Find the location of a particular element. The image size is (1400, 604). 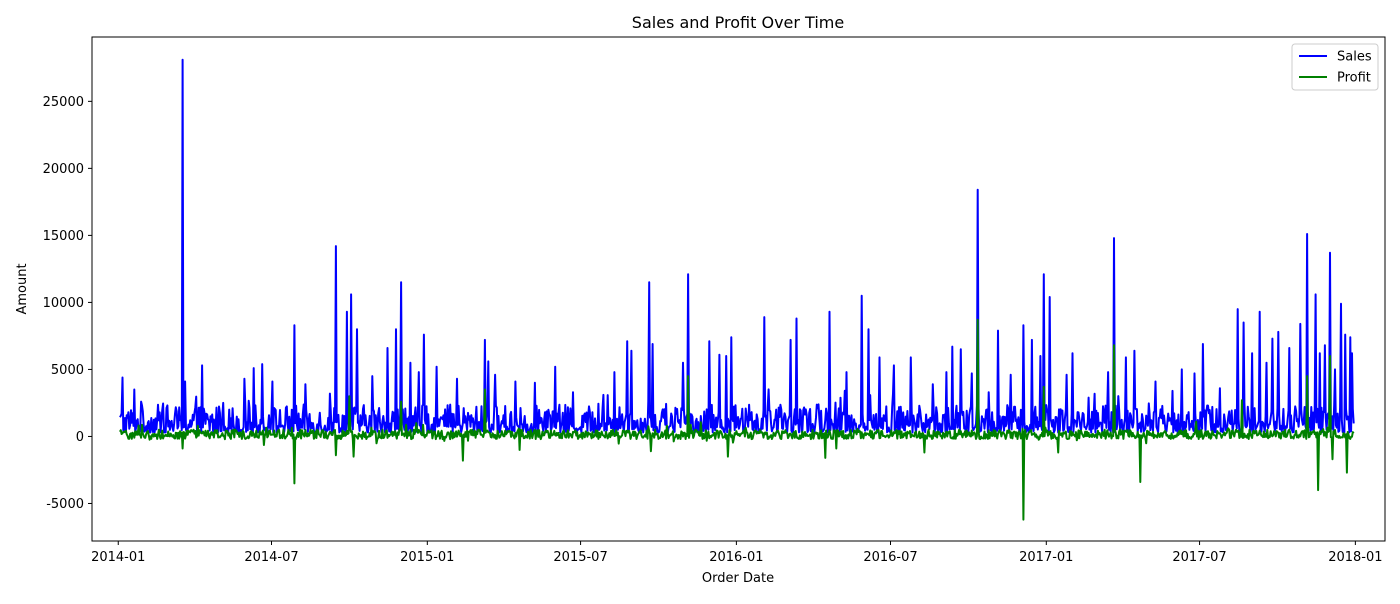

y-tick-label: 10000 is located at coordinates (63, 303).